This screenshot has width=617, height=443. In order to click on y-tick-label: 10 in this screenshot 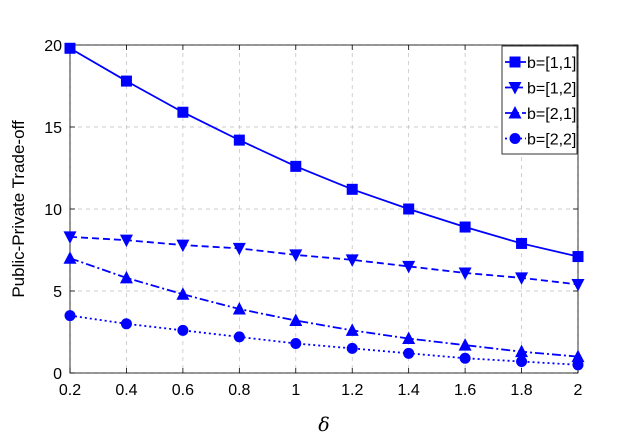, I will do `click(53, 210)`.